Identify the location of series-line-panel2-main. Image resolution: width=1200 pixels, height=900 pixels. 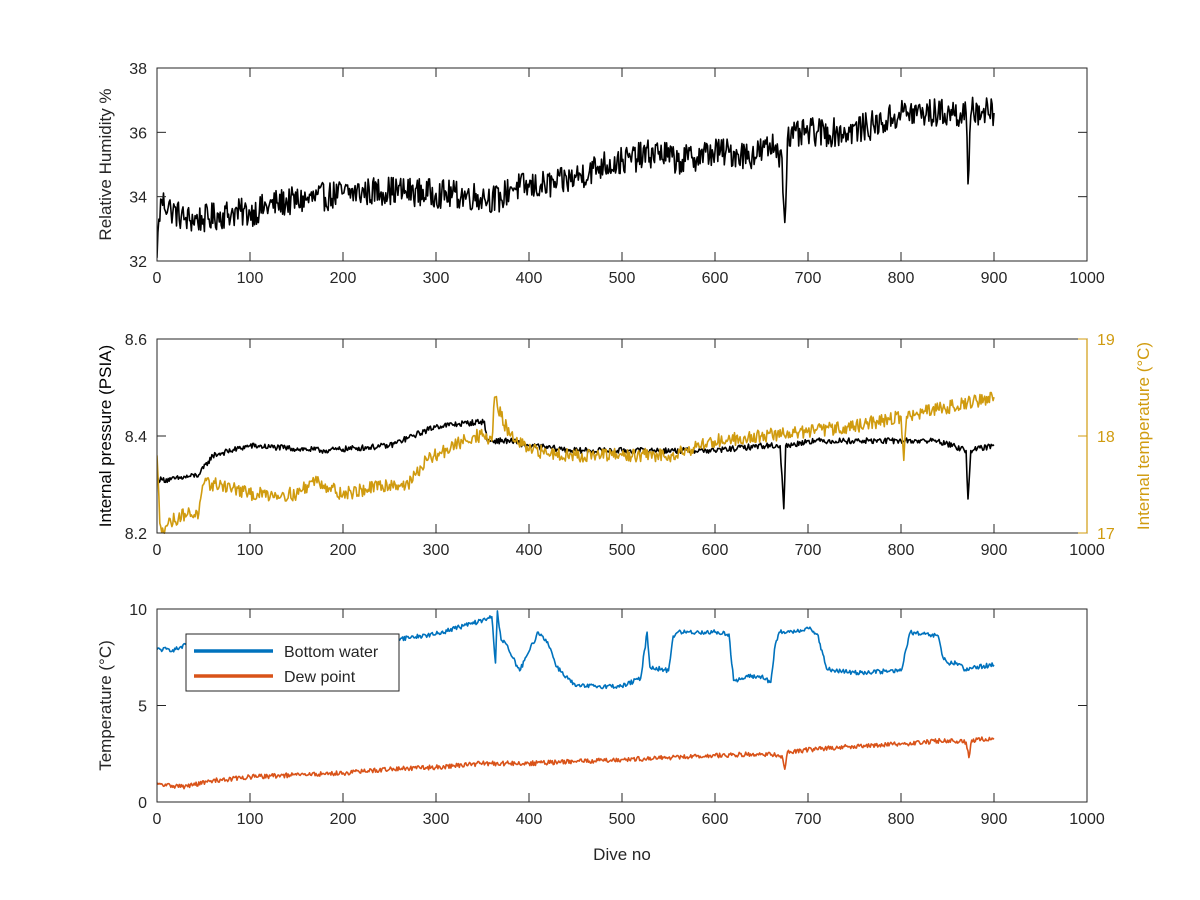
(576, 464).